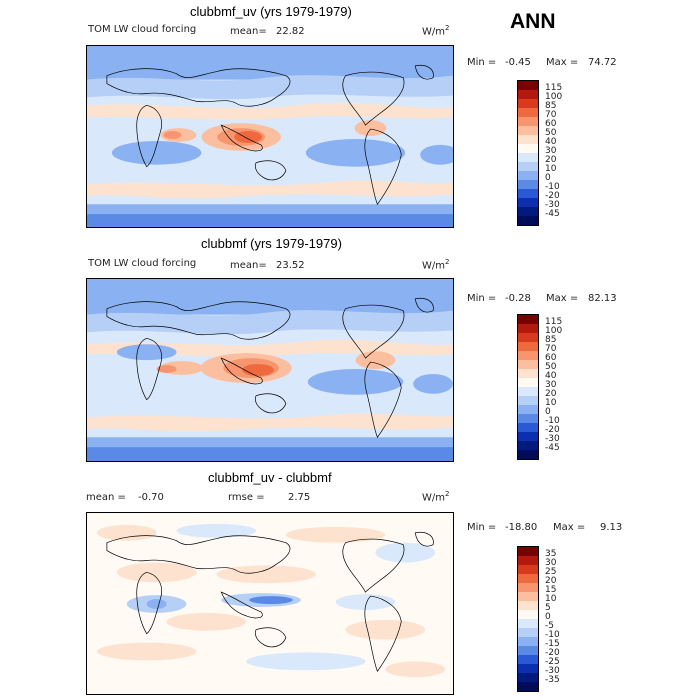  What do you see at coordinates (482, 298) in the screenshot?
I see `panel-2-min-label: Min =` at bounding box center [482, 298].